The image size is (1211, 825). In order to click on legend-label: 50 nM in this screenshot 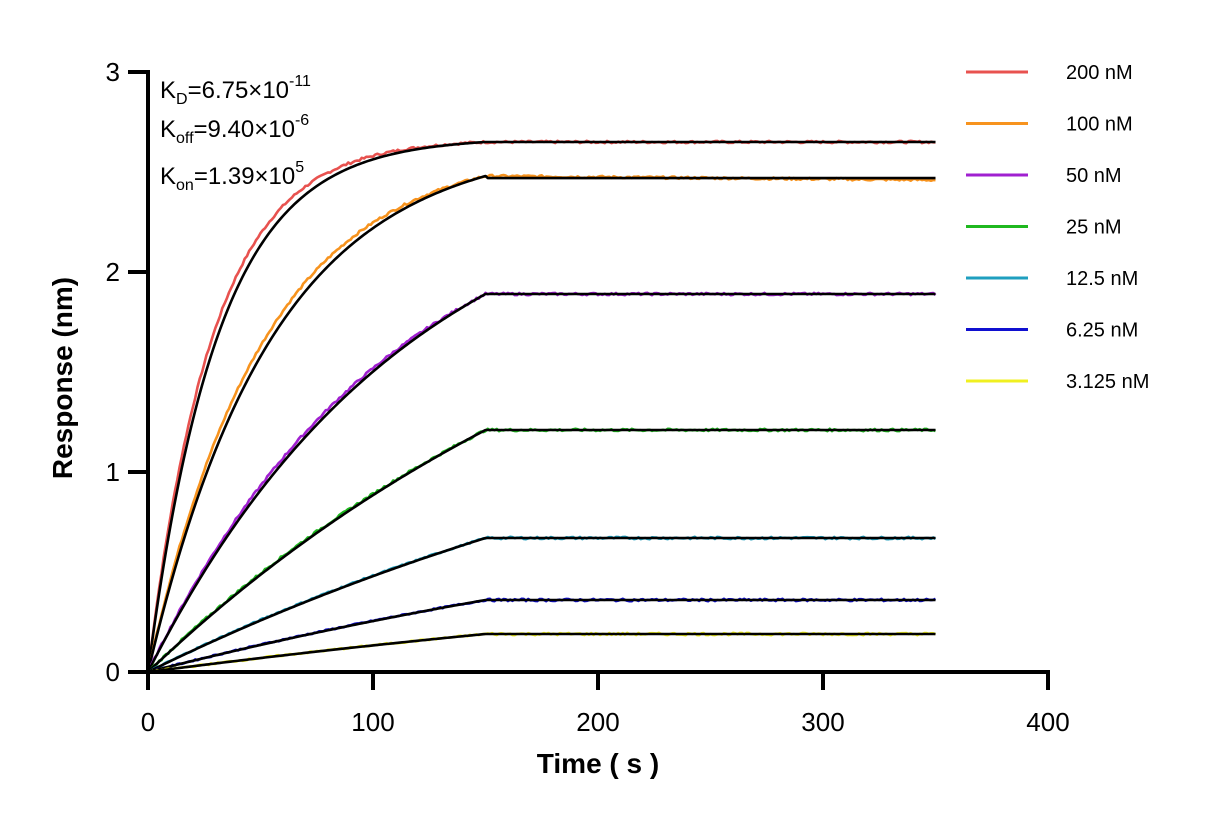, I will do `click(1094, 176)`.